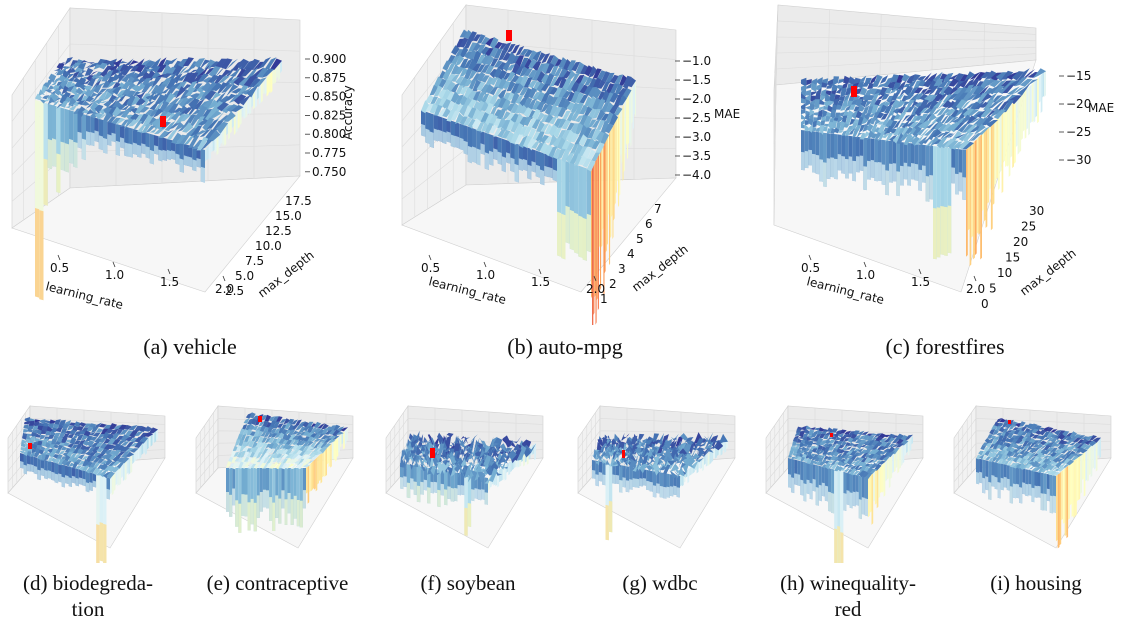  I want to click on grid-line, so click(86, 434).